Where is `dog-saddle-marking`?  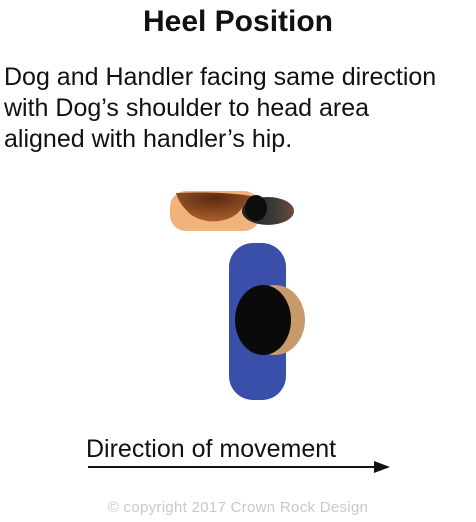
dog-saddle-marking is located at coordinates (214, 207).